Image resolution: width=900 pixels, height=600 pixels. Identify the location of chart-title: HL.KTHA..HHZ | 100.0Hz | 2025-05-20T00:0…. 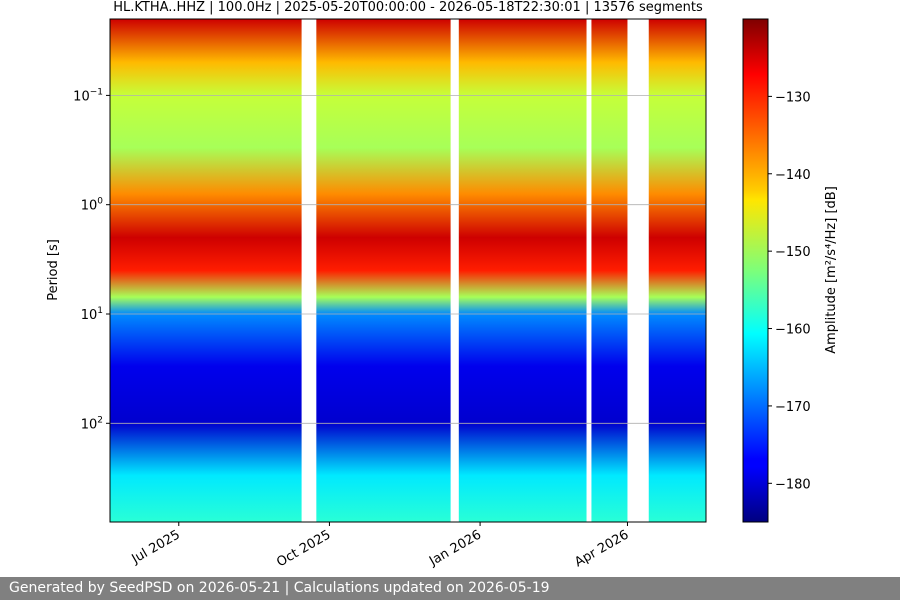
(408, 7).